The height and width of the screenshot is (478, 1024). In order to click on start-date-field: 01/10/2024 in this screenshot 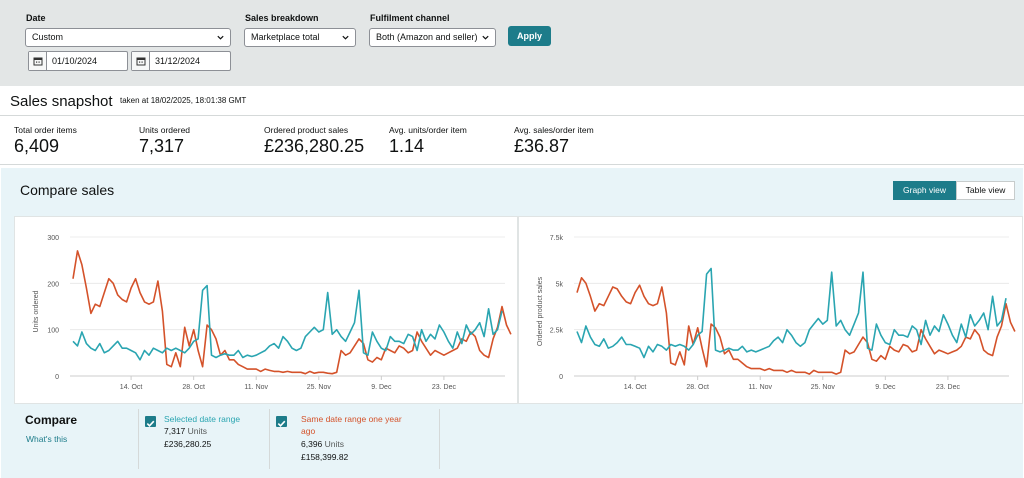, I will do `click(78, 61)`.